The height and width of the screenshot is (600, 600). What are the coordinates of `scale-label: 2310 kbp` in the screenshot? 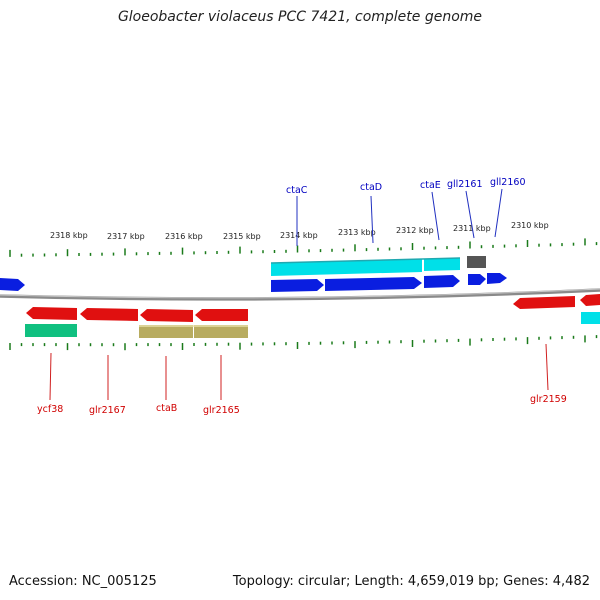 It's located at (530, 225).